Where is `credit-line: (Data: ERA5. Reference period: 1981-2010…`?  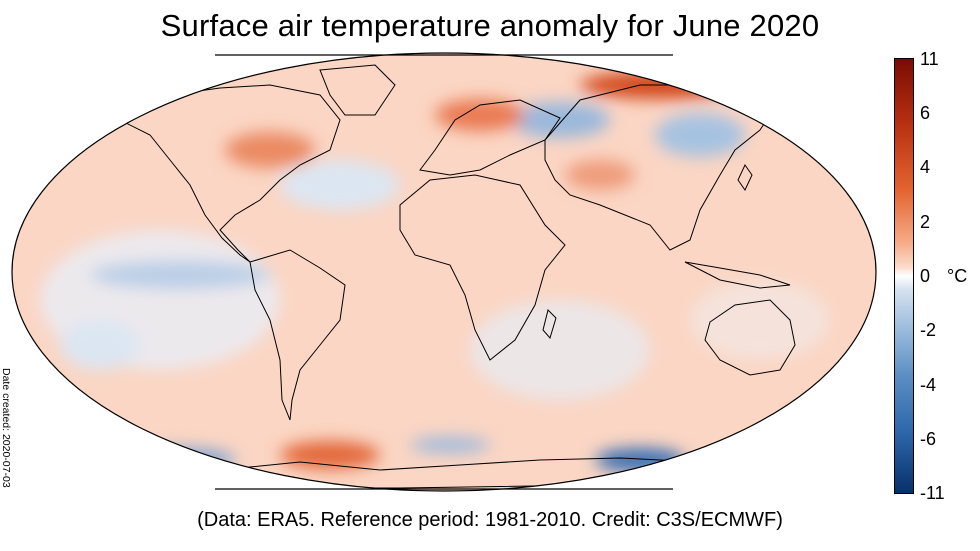 credit-line: (Data: ERA5. Reference period: 1981-2010… is located at coordinates (490, 520).